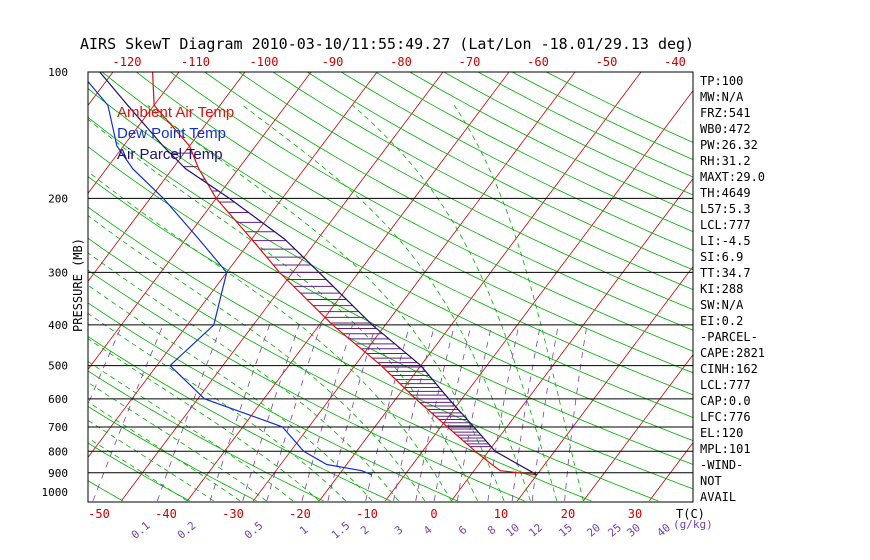  I want to click on index-entry: LFC:776, so click(725, 417).